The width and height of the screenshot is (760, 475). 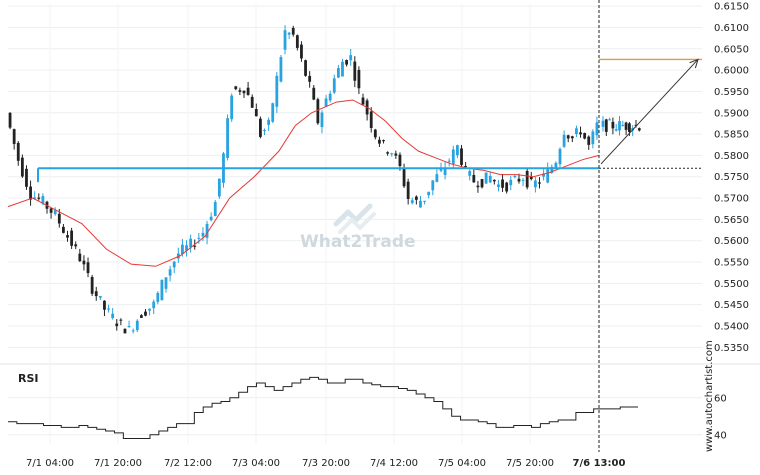 What do you see at coordinates (731, 241) in the screenshot?
I see `price-tick-label: 0.5600` at bounding box center [731, 241].